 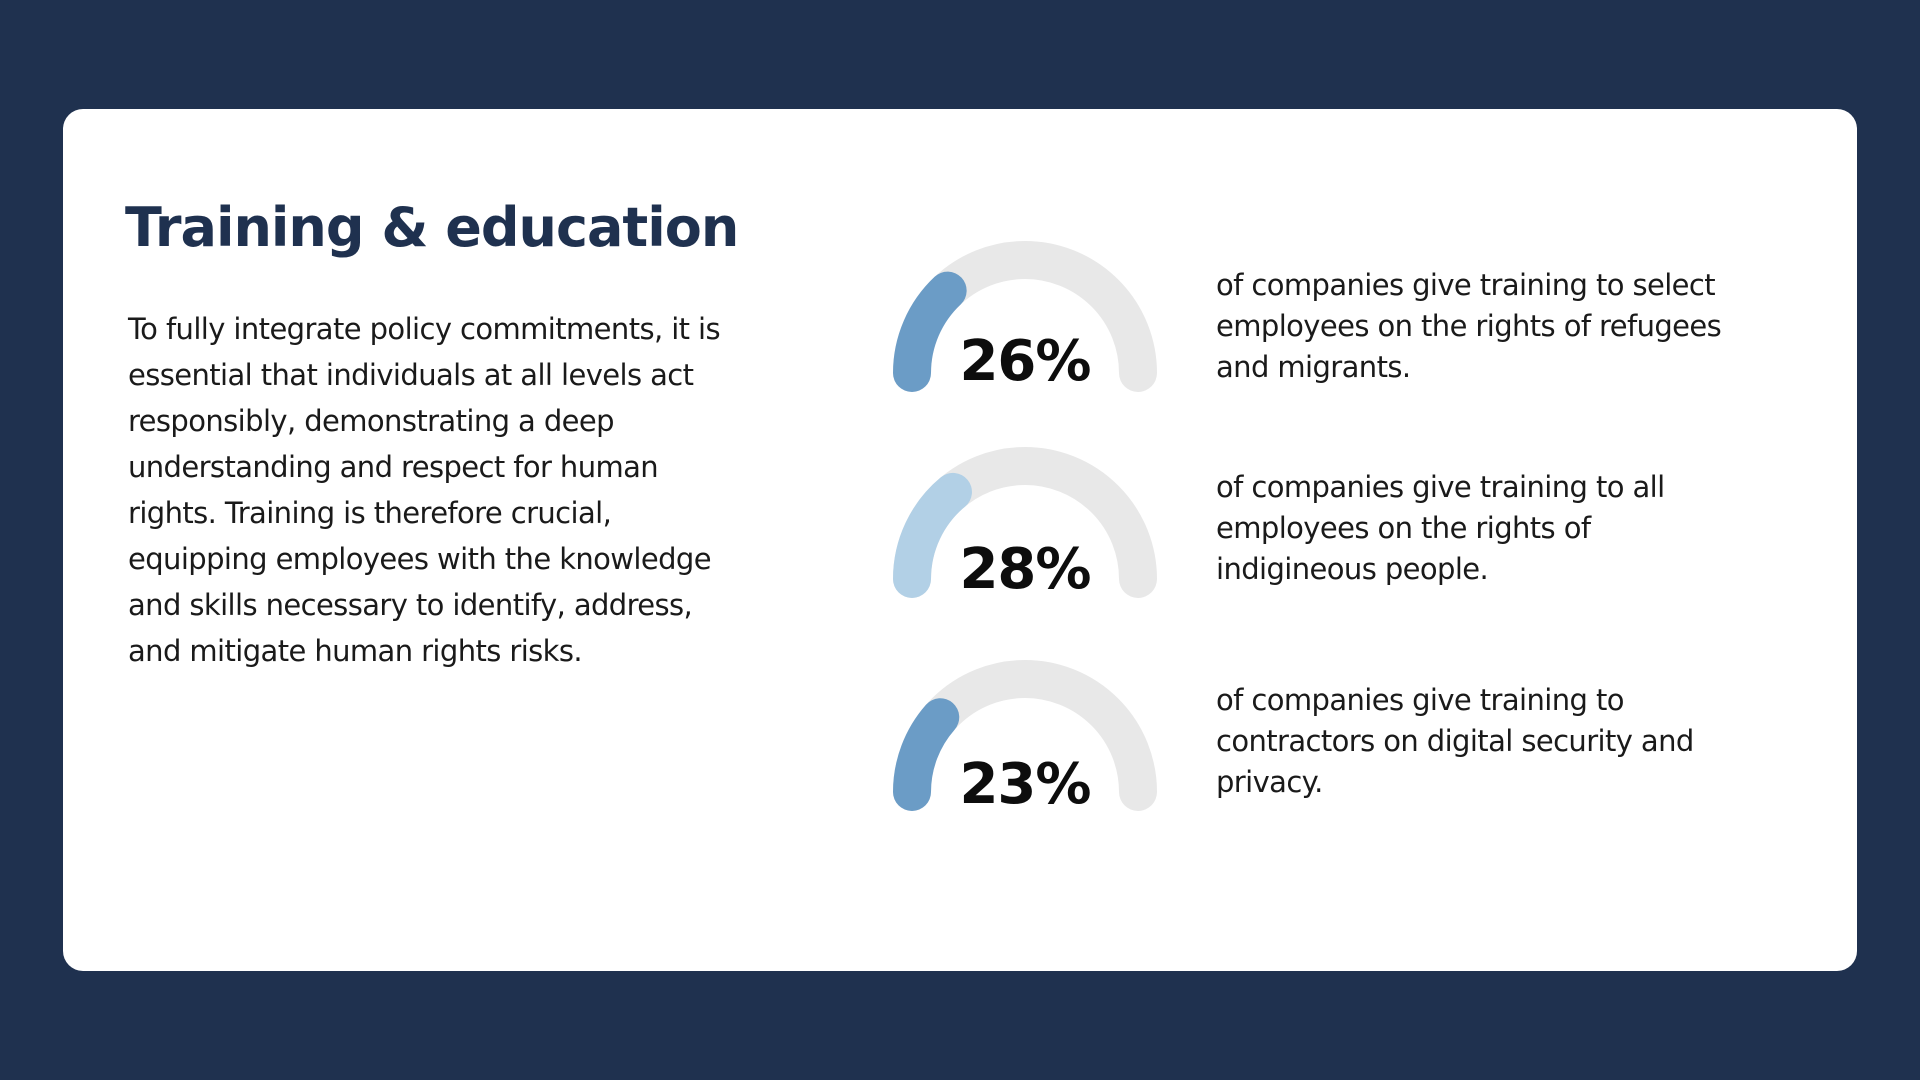 I want to click on gauge-indigenous-people: 28%, so click(x=1025, y=524).